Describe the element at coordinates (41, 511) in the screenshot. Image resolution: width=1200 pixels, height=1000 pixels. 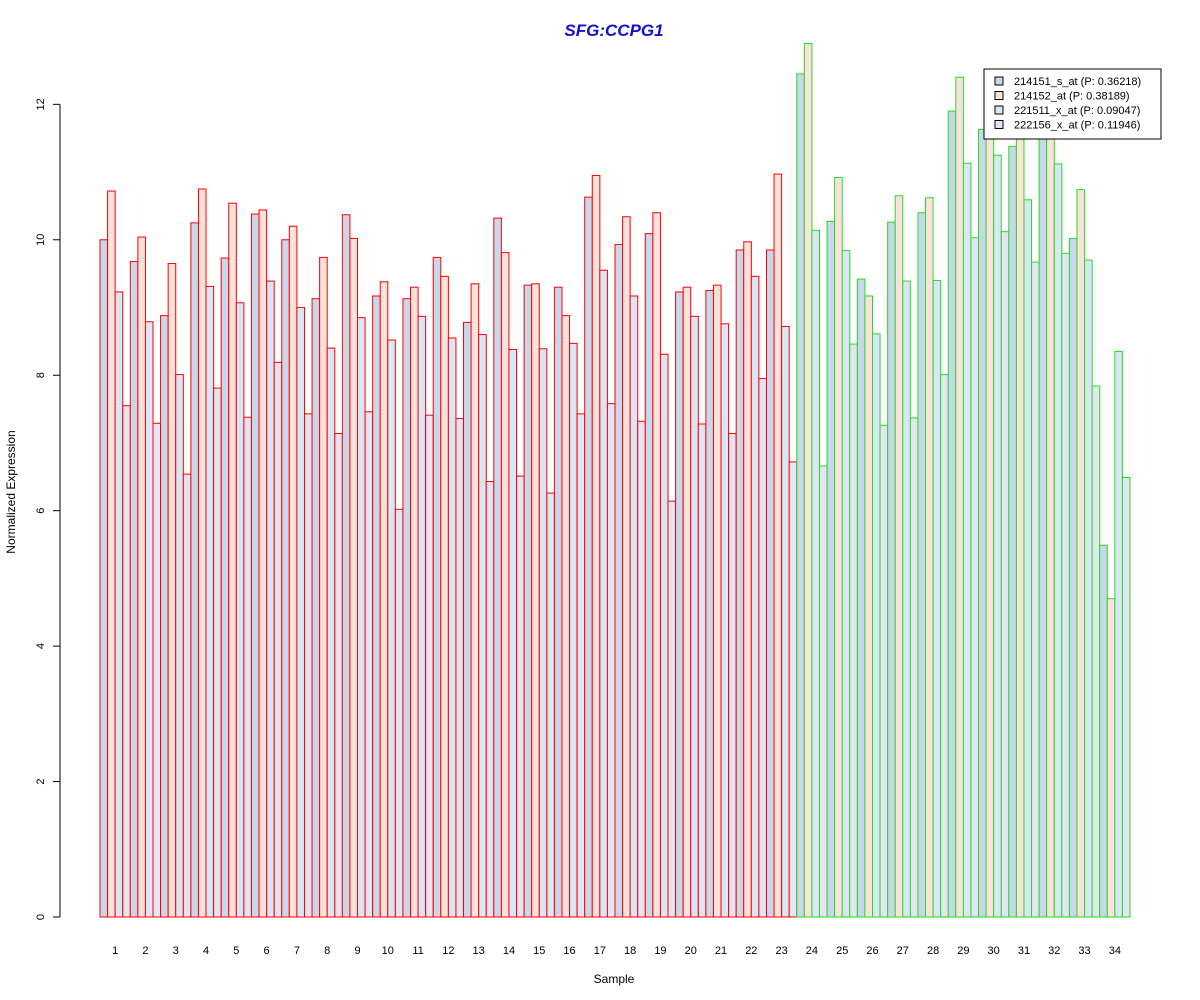
I see `y-tick-label: 6` at that location.